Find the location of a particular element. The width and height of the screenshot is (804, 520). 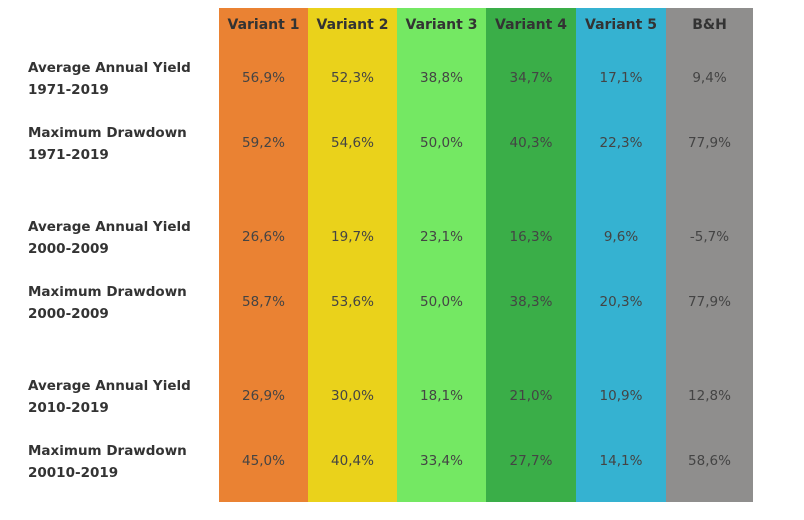

table-cell: 20,3% is located at coordinates (621, 302).